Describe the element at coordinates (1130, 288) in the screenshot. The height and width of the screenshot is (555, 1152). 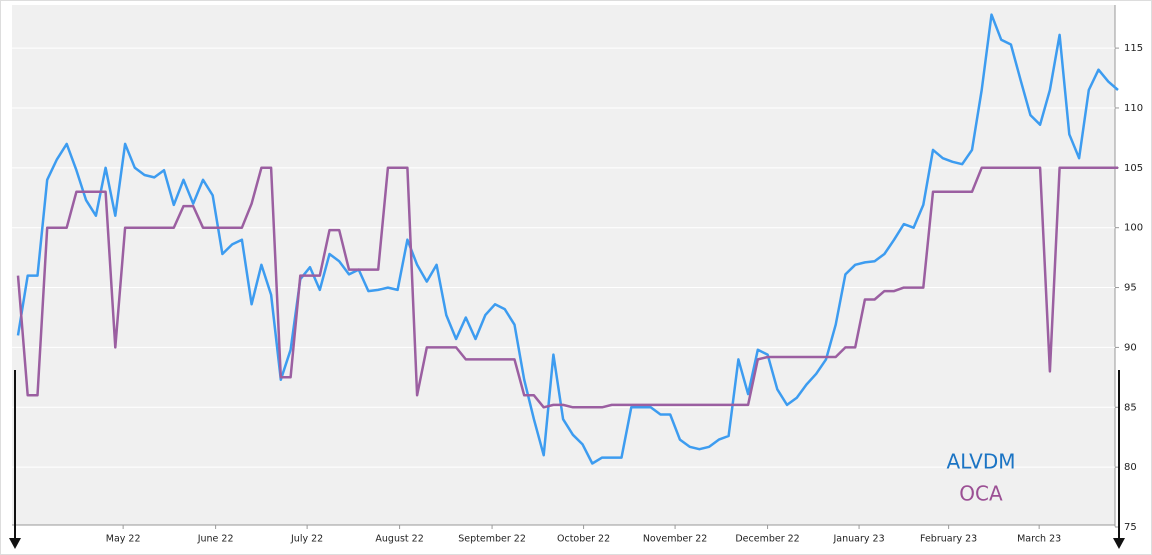
I see `y-tick-label: 95` at that location.